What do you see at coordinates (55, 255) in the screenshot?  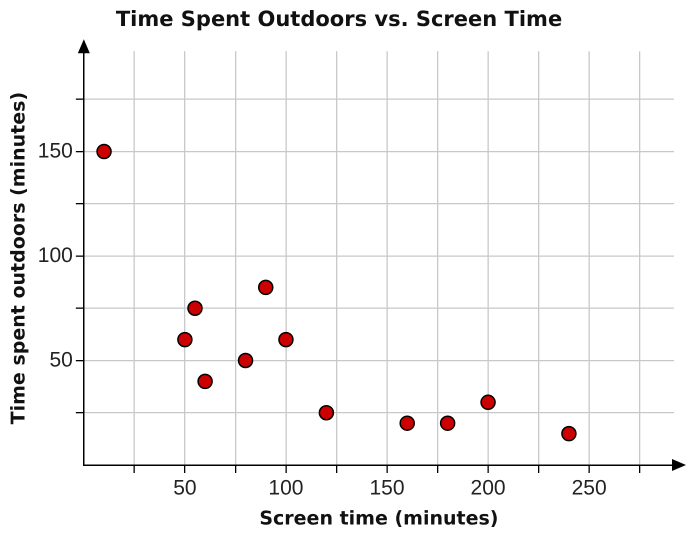 I see `y-tick-label: 100` at bounding box center [55, 255].